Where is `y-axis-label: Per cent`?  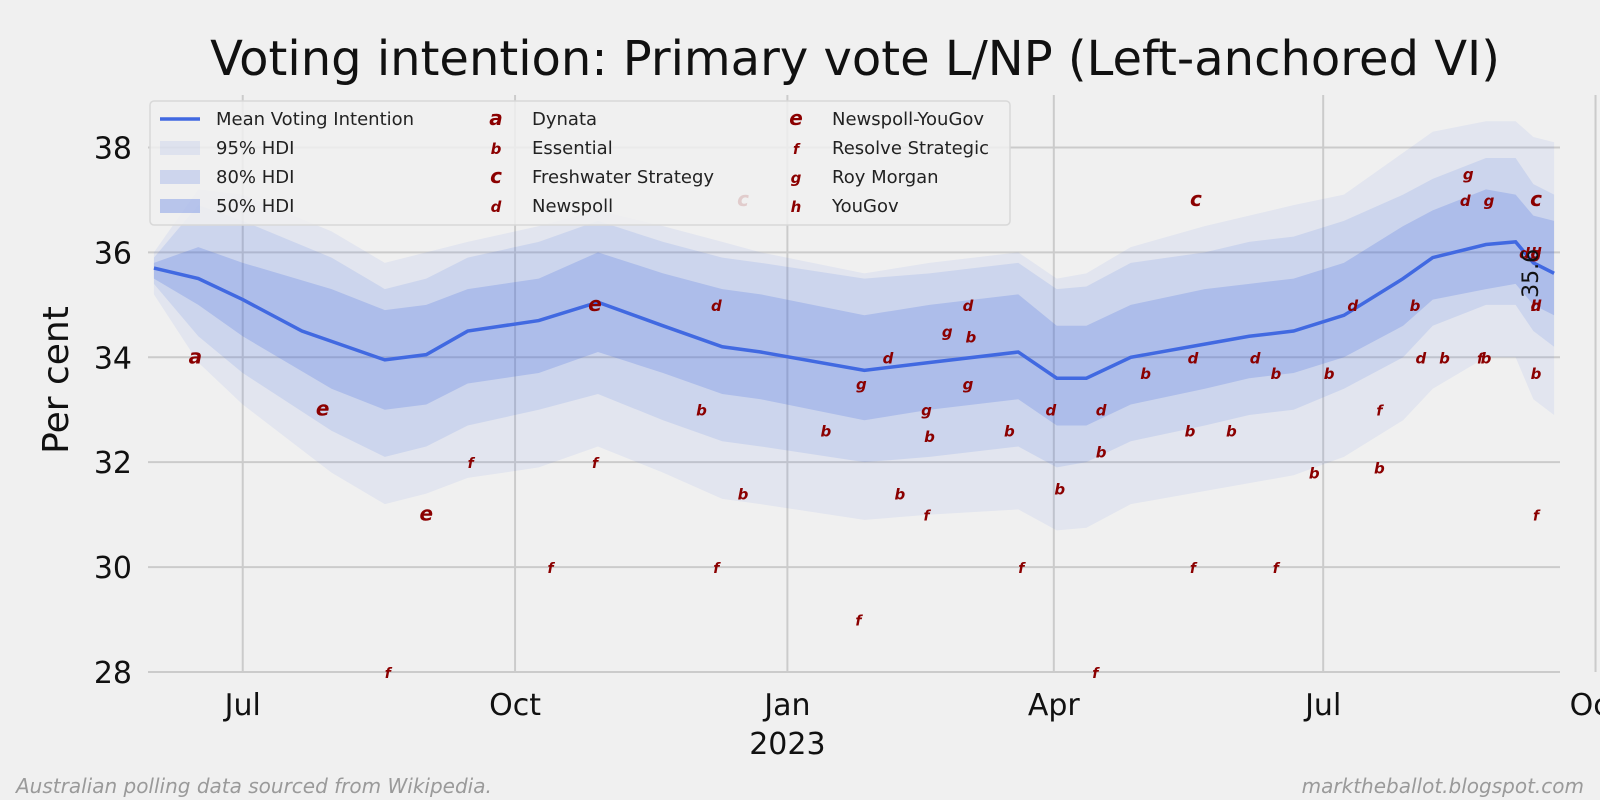
y-axis-label: Per cent is located at coordinates (56, 380).